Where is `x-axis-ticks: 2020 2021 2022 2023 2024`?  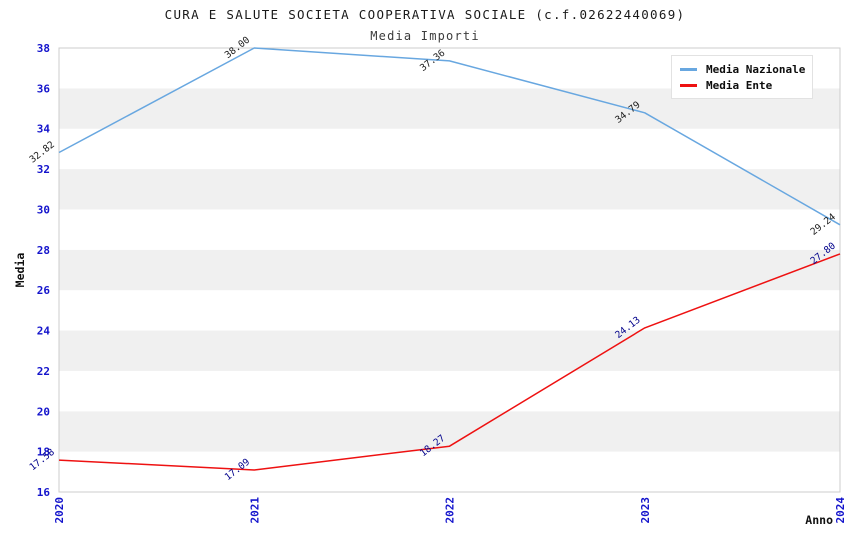 x-axis-ticks: 2020 2021 2022 2023 2024 is located at coordinates (450, 510).